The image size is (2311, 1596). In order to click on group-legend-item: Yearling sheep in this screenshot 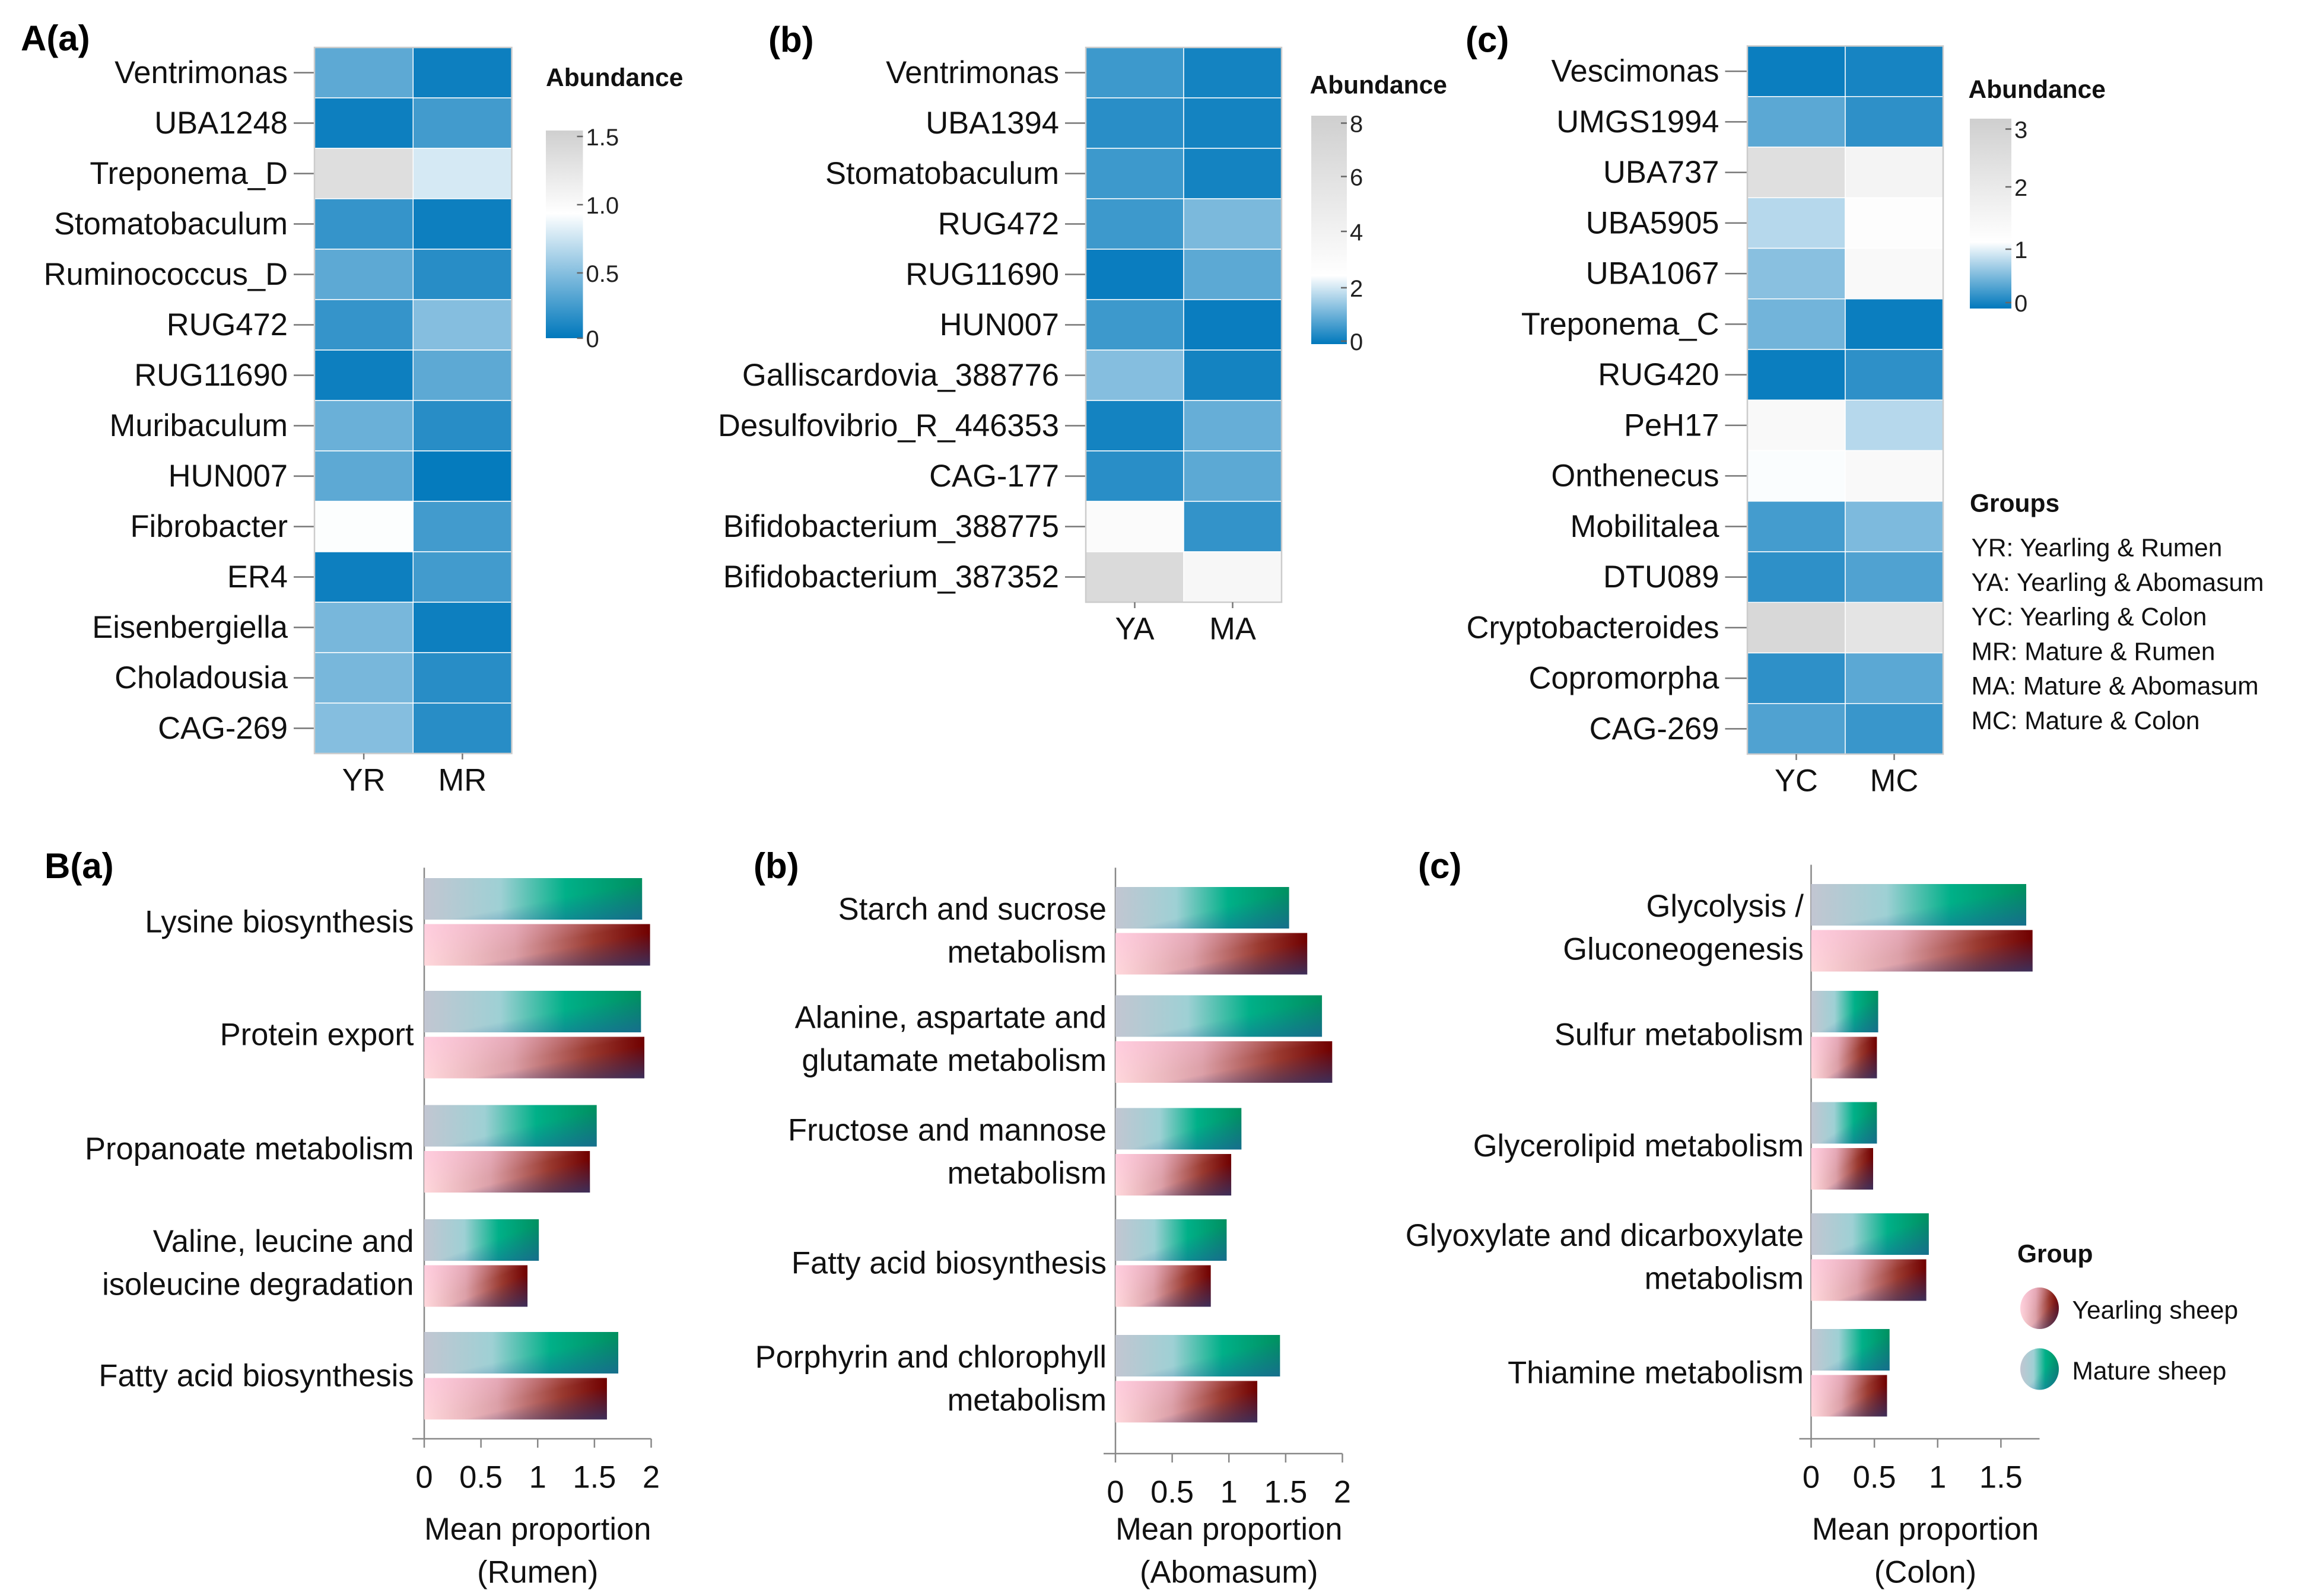, I will do `click(2155, 1311)`.